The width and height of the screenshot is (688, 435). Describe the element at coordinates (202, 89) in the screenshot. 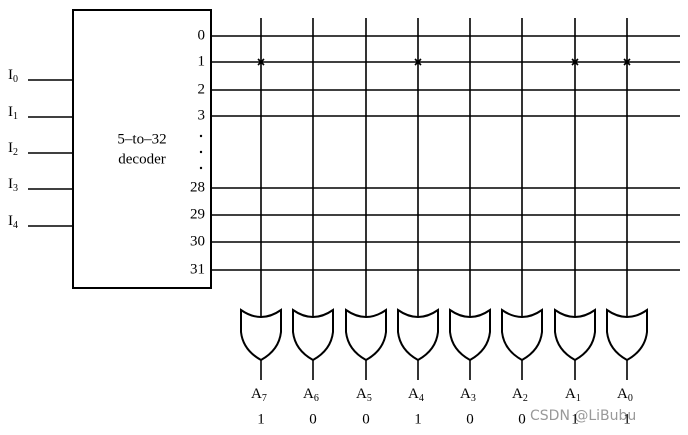

I see `output-number: 2` at that location.